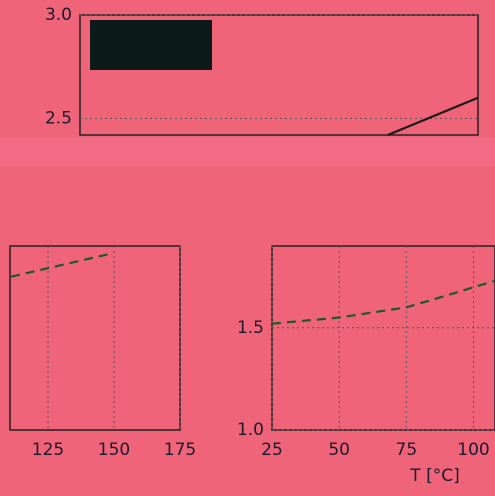 This screenshot has width=495, height=496. What do you see at coordinates (407, 450) in the screenshot?
I see `x-tick-label: 75` at bounding box center [407, 450].